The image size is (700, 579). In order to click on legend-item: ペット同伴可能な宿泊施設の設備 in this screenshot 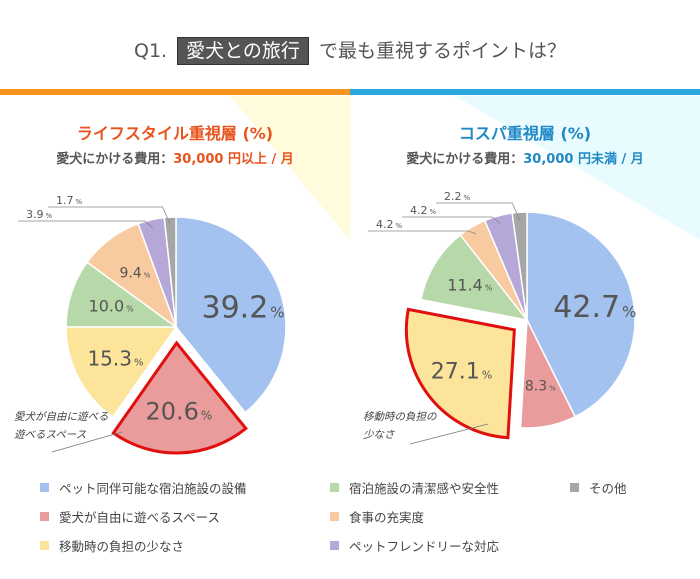, I will do `click(185, 487)`.